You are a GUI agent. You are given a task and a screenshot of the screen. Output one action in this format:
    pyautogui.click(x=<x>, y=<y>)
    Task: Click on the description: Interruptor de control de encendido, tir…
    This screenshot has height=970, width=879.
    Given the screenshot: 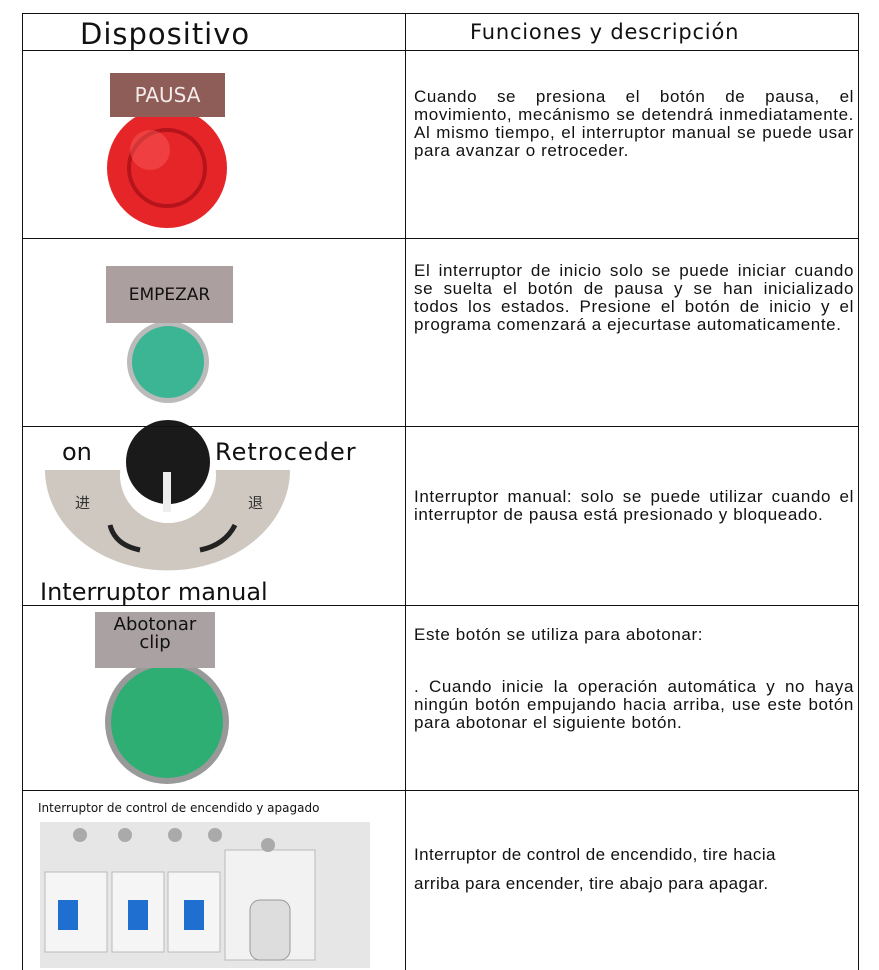 What is the action you would take?
    pyautogui.click(x=595, y=869)
    